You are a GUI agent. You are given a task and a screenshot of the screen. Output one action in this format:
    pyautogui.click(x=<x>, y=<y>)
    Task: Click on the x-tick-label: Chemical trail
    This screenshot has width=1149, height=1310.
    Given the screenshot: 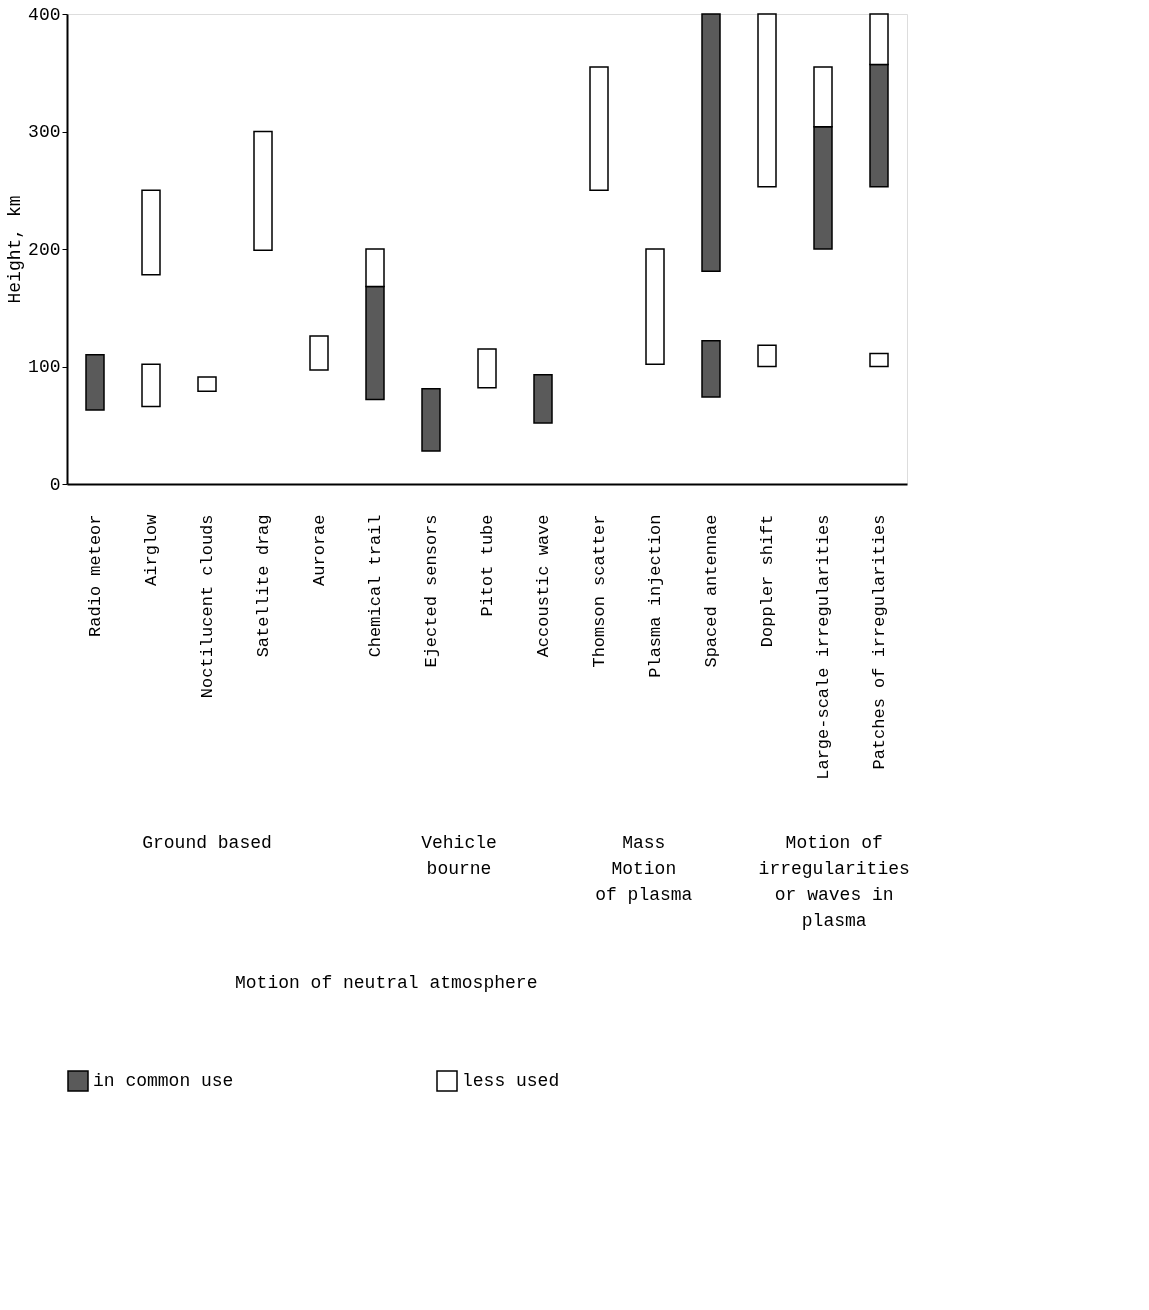 What is the action you would take?
    pyautogui.click(x=375, y=586)
    